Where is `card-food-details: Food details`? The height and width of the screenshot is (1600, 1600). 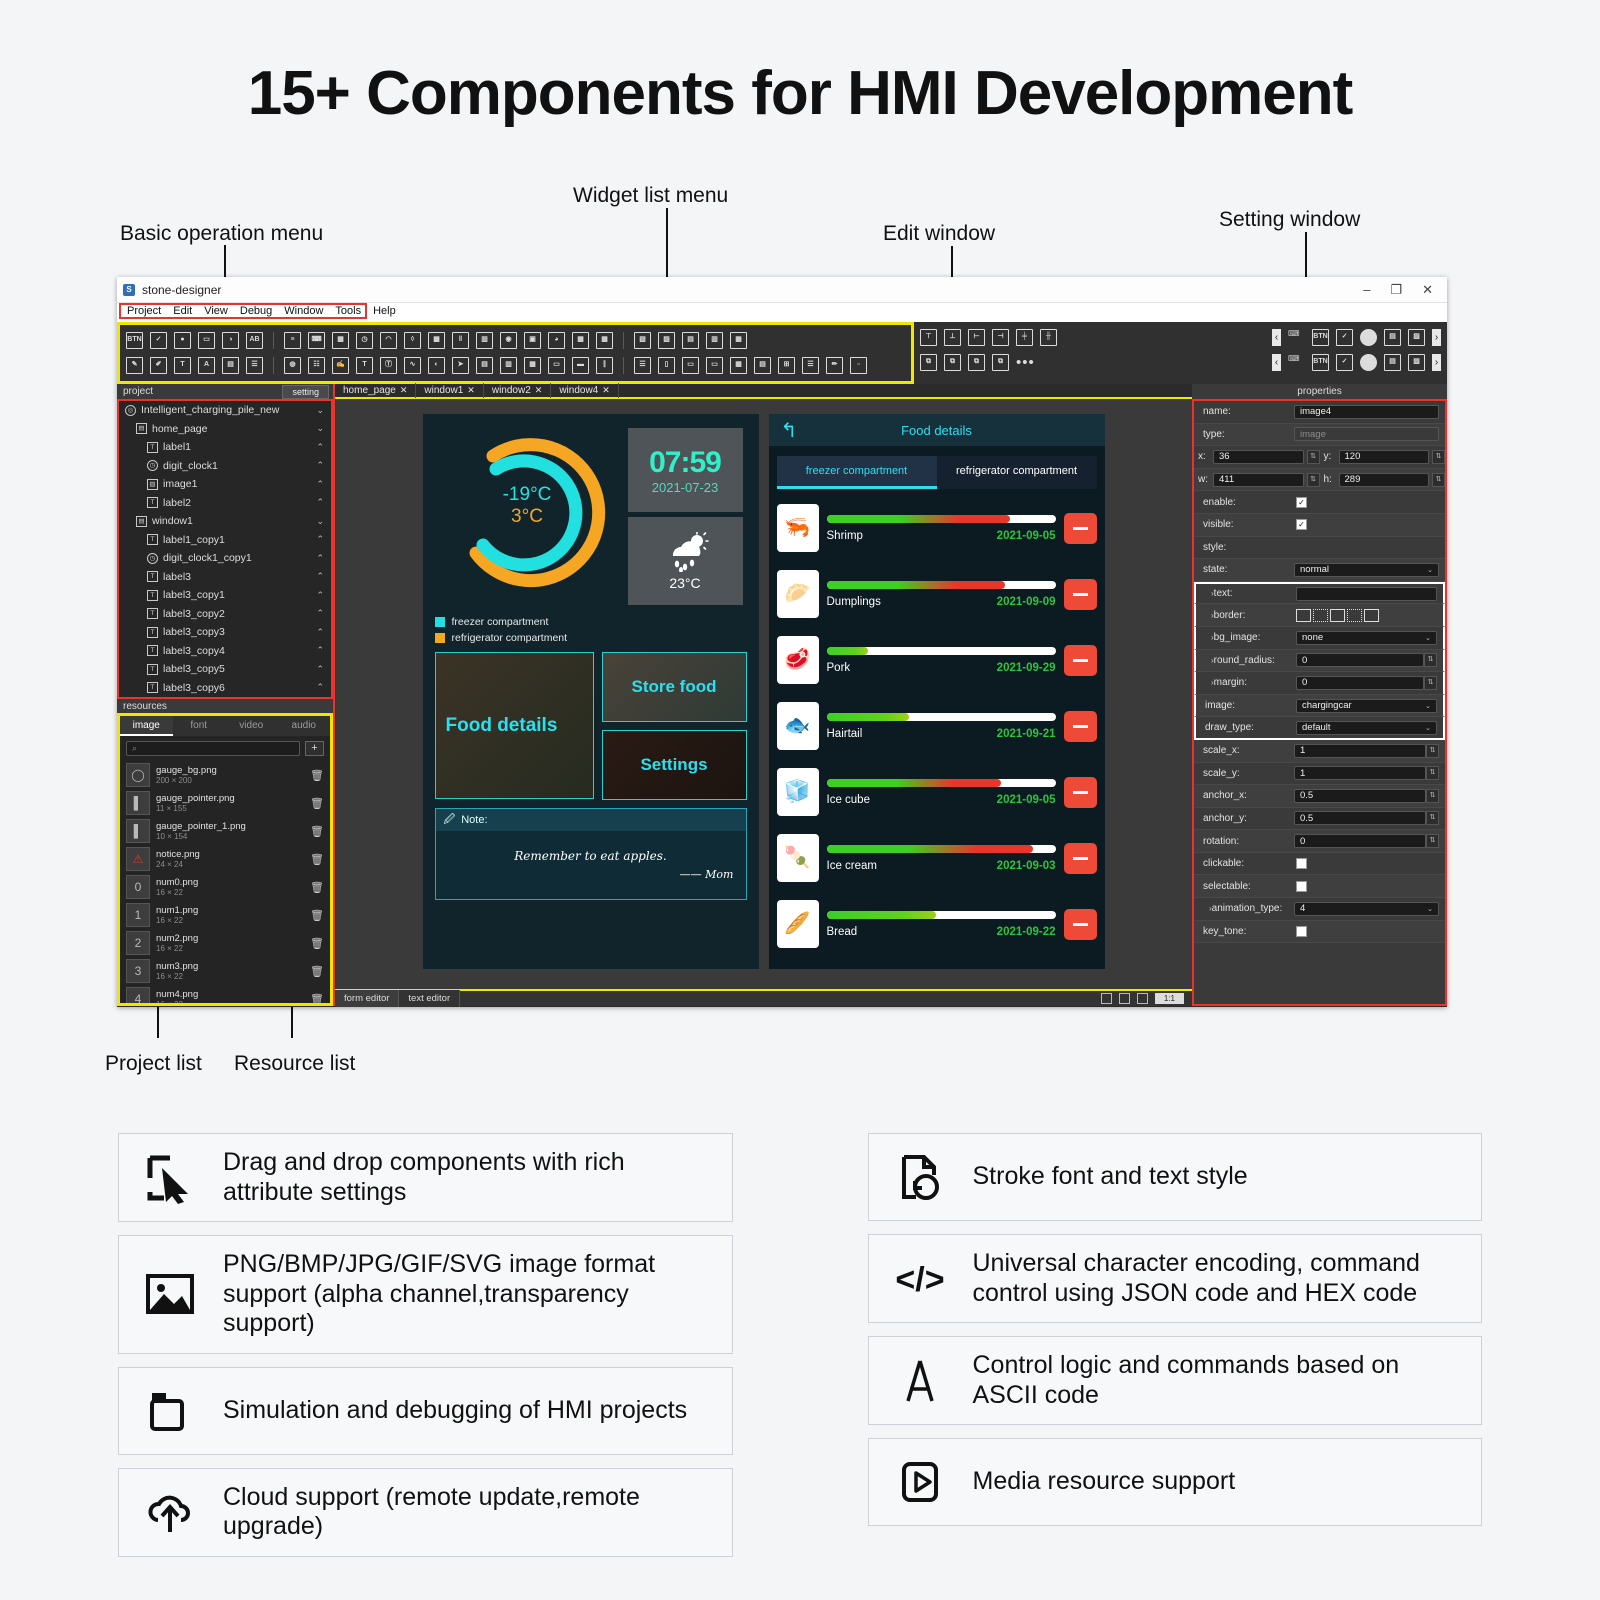 card-food-details: Food details is located at coordinates (514, 725).